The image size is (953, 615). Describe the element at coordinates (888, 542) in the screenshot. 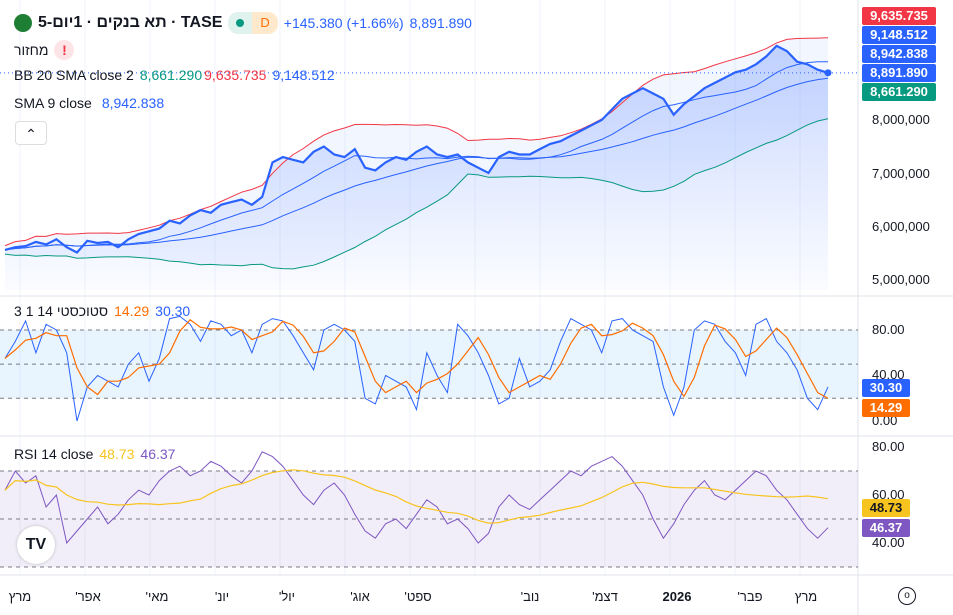

I see `rsi-tick: 40.00` at that location.